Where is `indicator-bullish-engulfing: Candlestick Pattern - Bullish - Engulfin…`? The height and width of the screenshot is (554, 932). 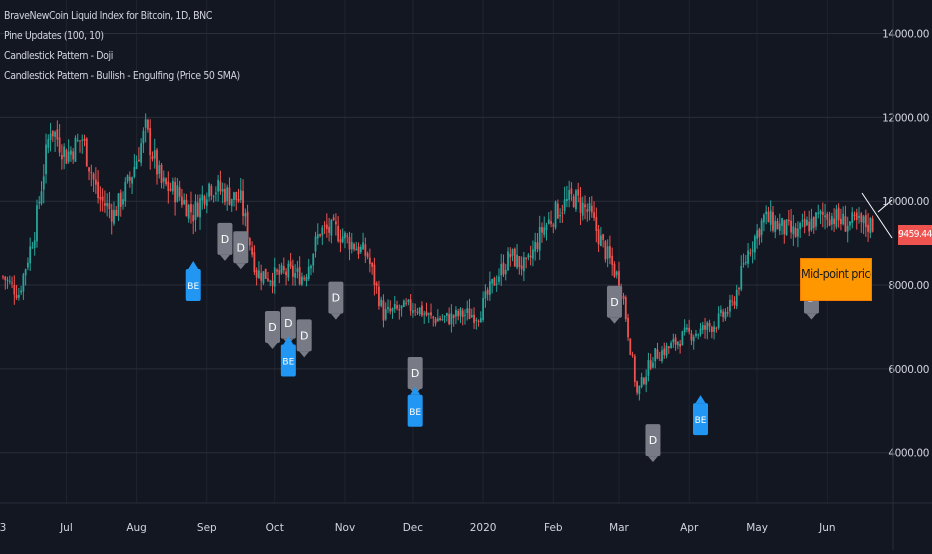 indicator-bullish-engulfing: Candlestick Pattern - Bullish - Engulfin… is located at coordinates (122, 76).